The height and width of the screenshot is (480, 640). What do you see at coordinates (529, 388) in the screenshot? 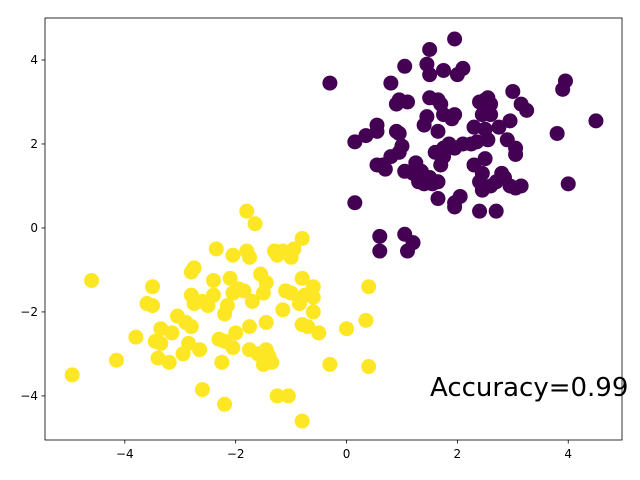
I see `annotation: Accuracy=0.99` at bounding box center [529, 388].